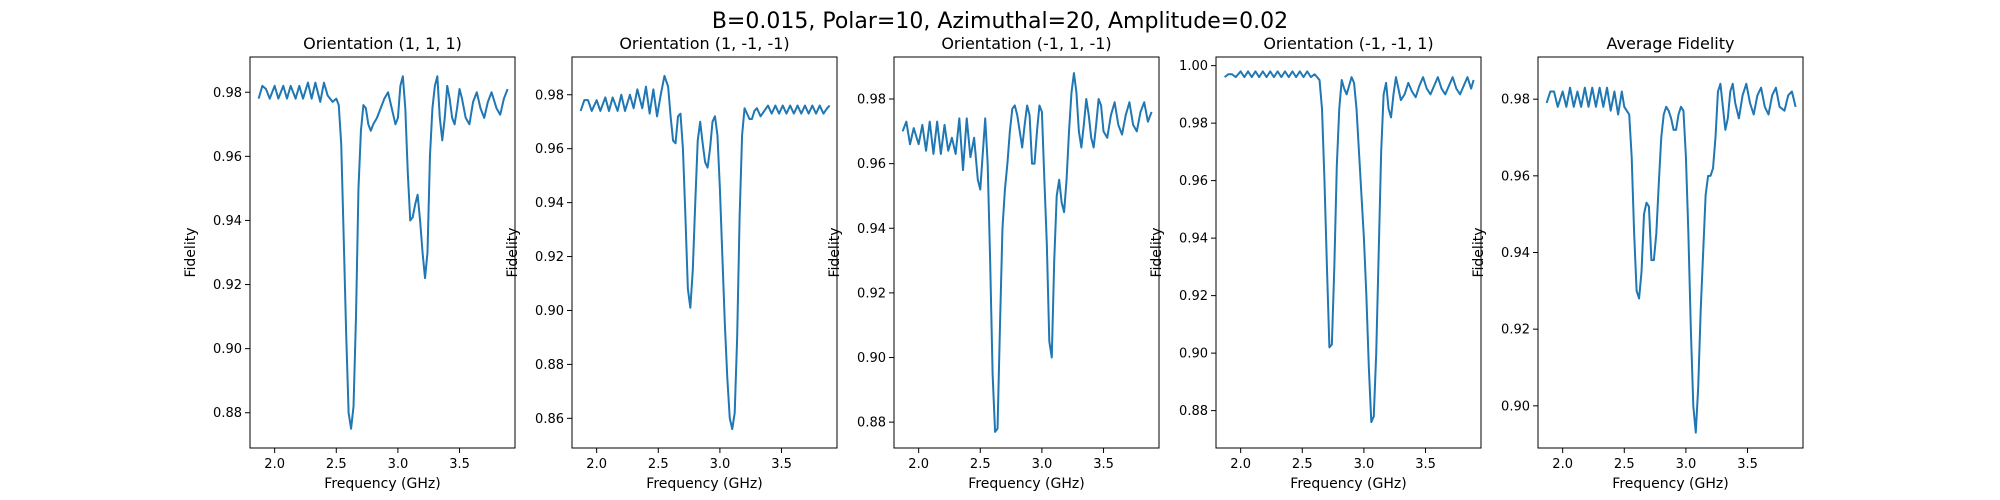 This screenshot has width=2000, height=500. Describe the element at coordinates (1671, 43) in the screenshot. I see `subplot-title: Average Fidelity` at that location.